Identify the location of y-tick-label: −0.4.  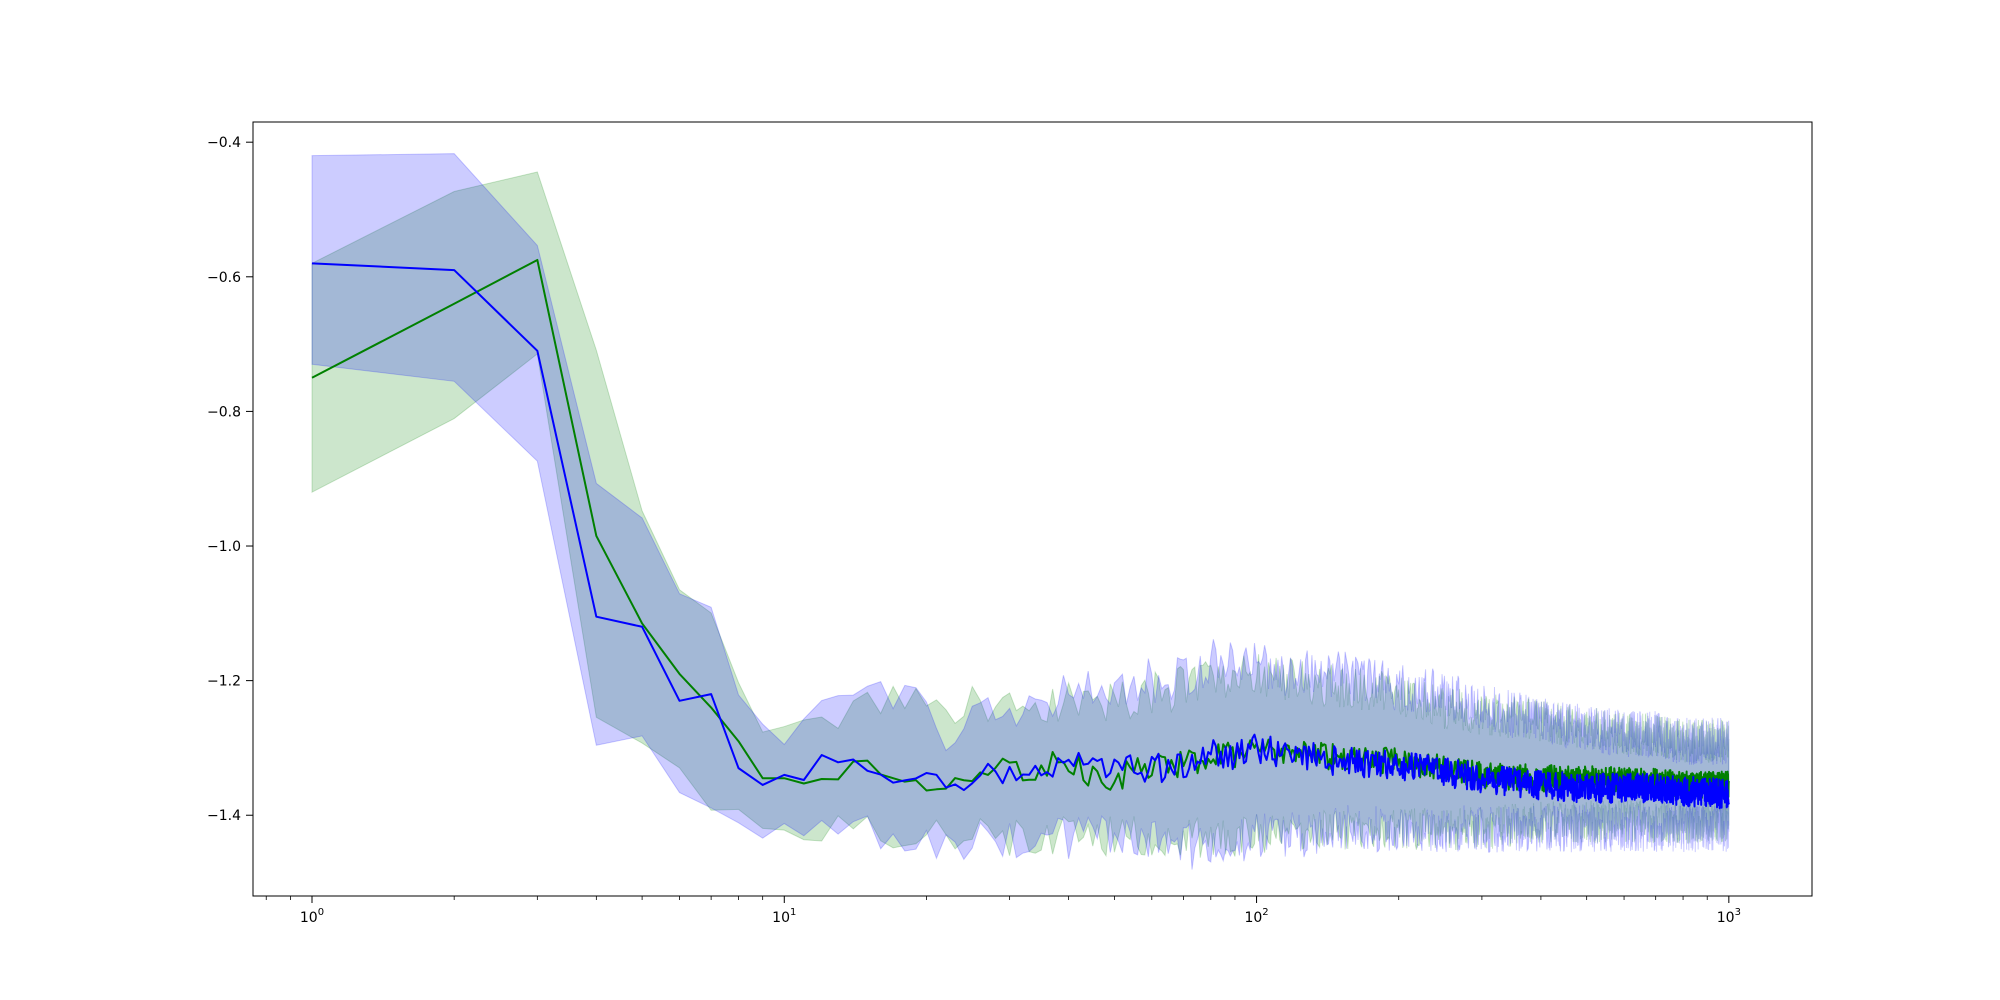
(224, 143).